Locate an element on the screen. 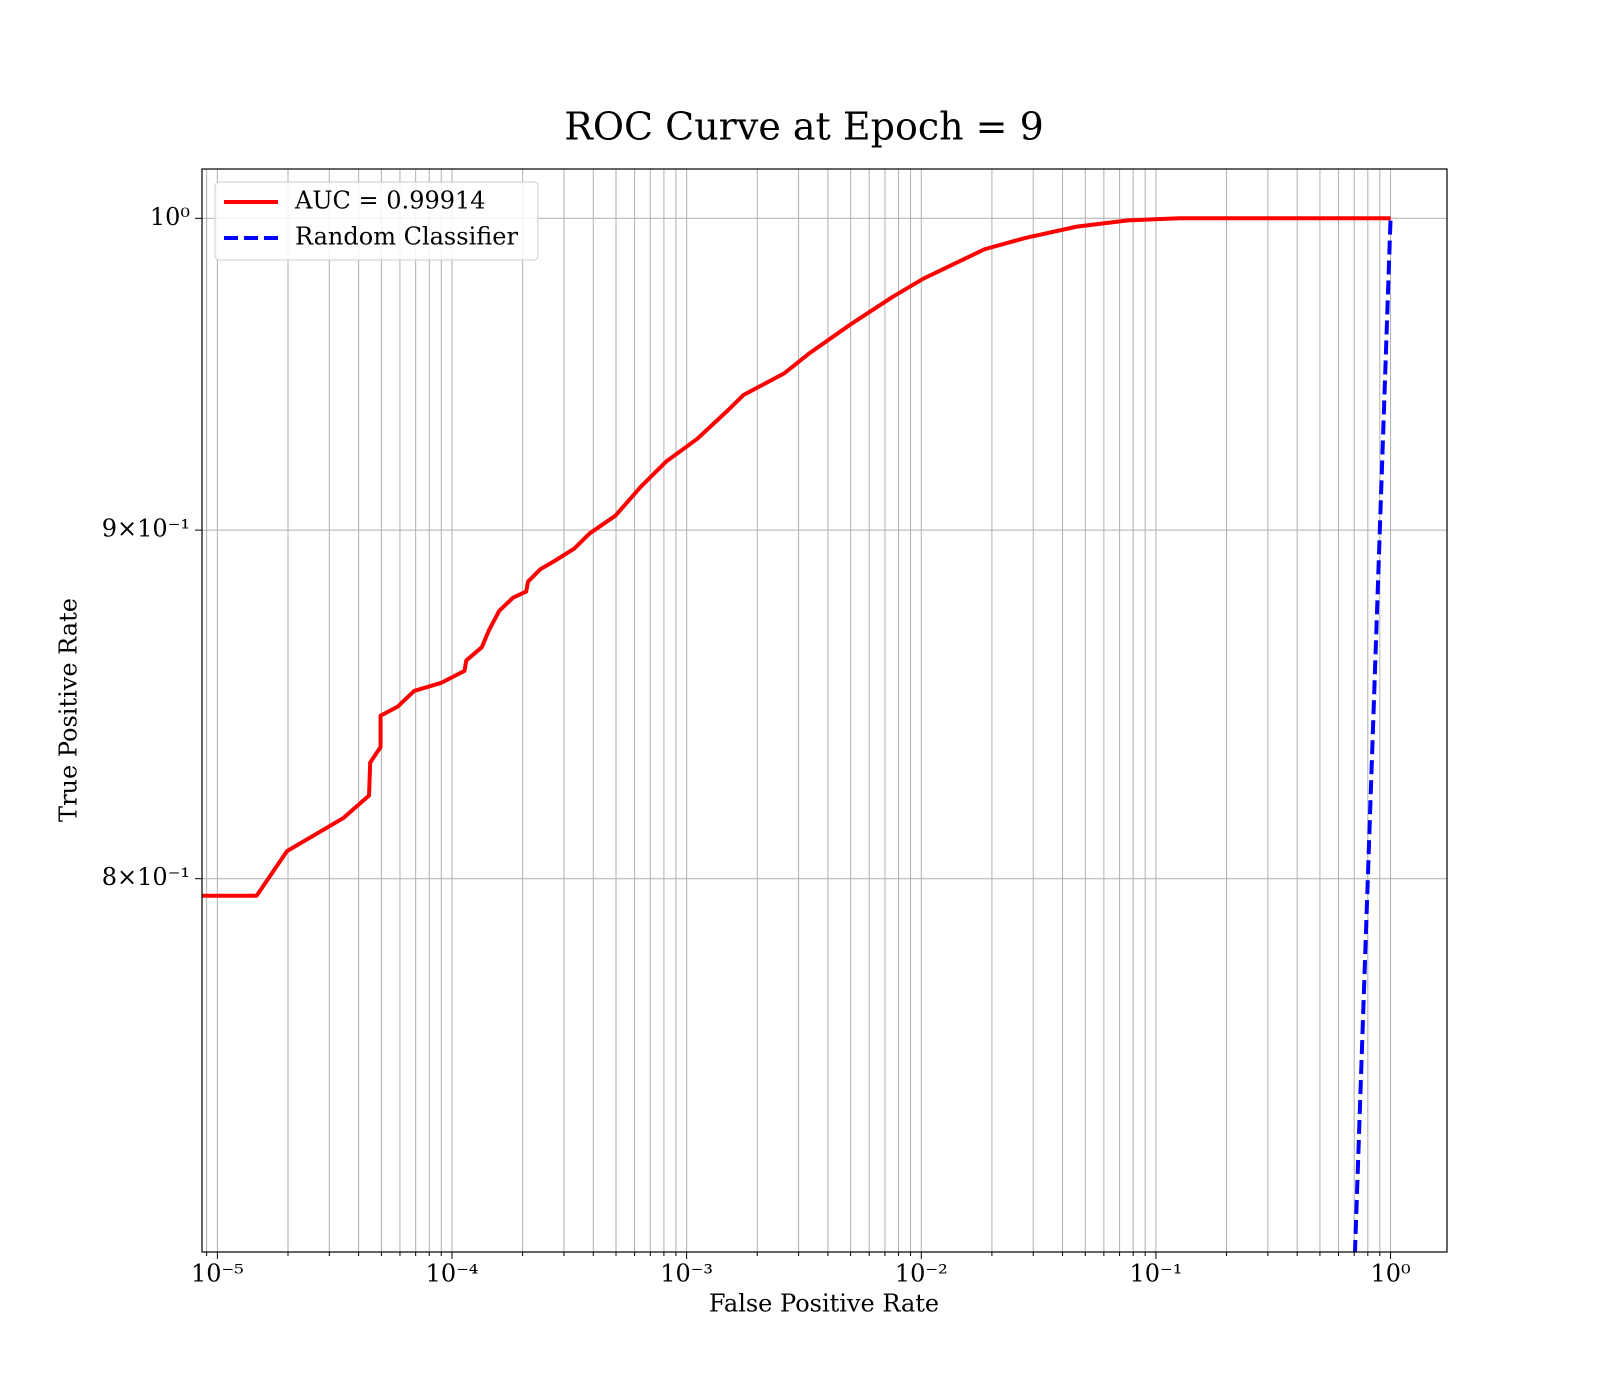  y-tick-label: 10⁰ is located at coordinates (170, 217).